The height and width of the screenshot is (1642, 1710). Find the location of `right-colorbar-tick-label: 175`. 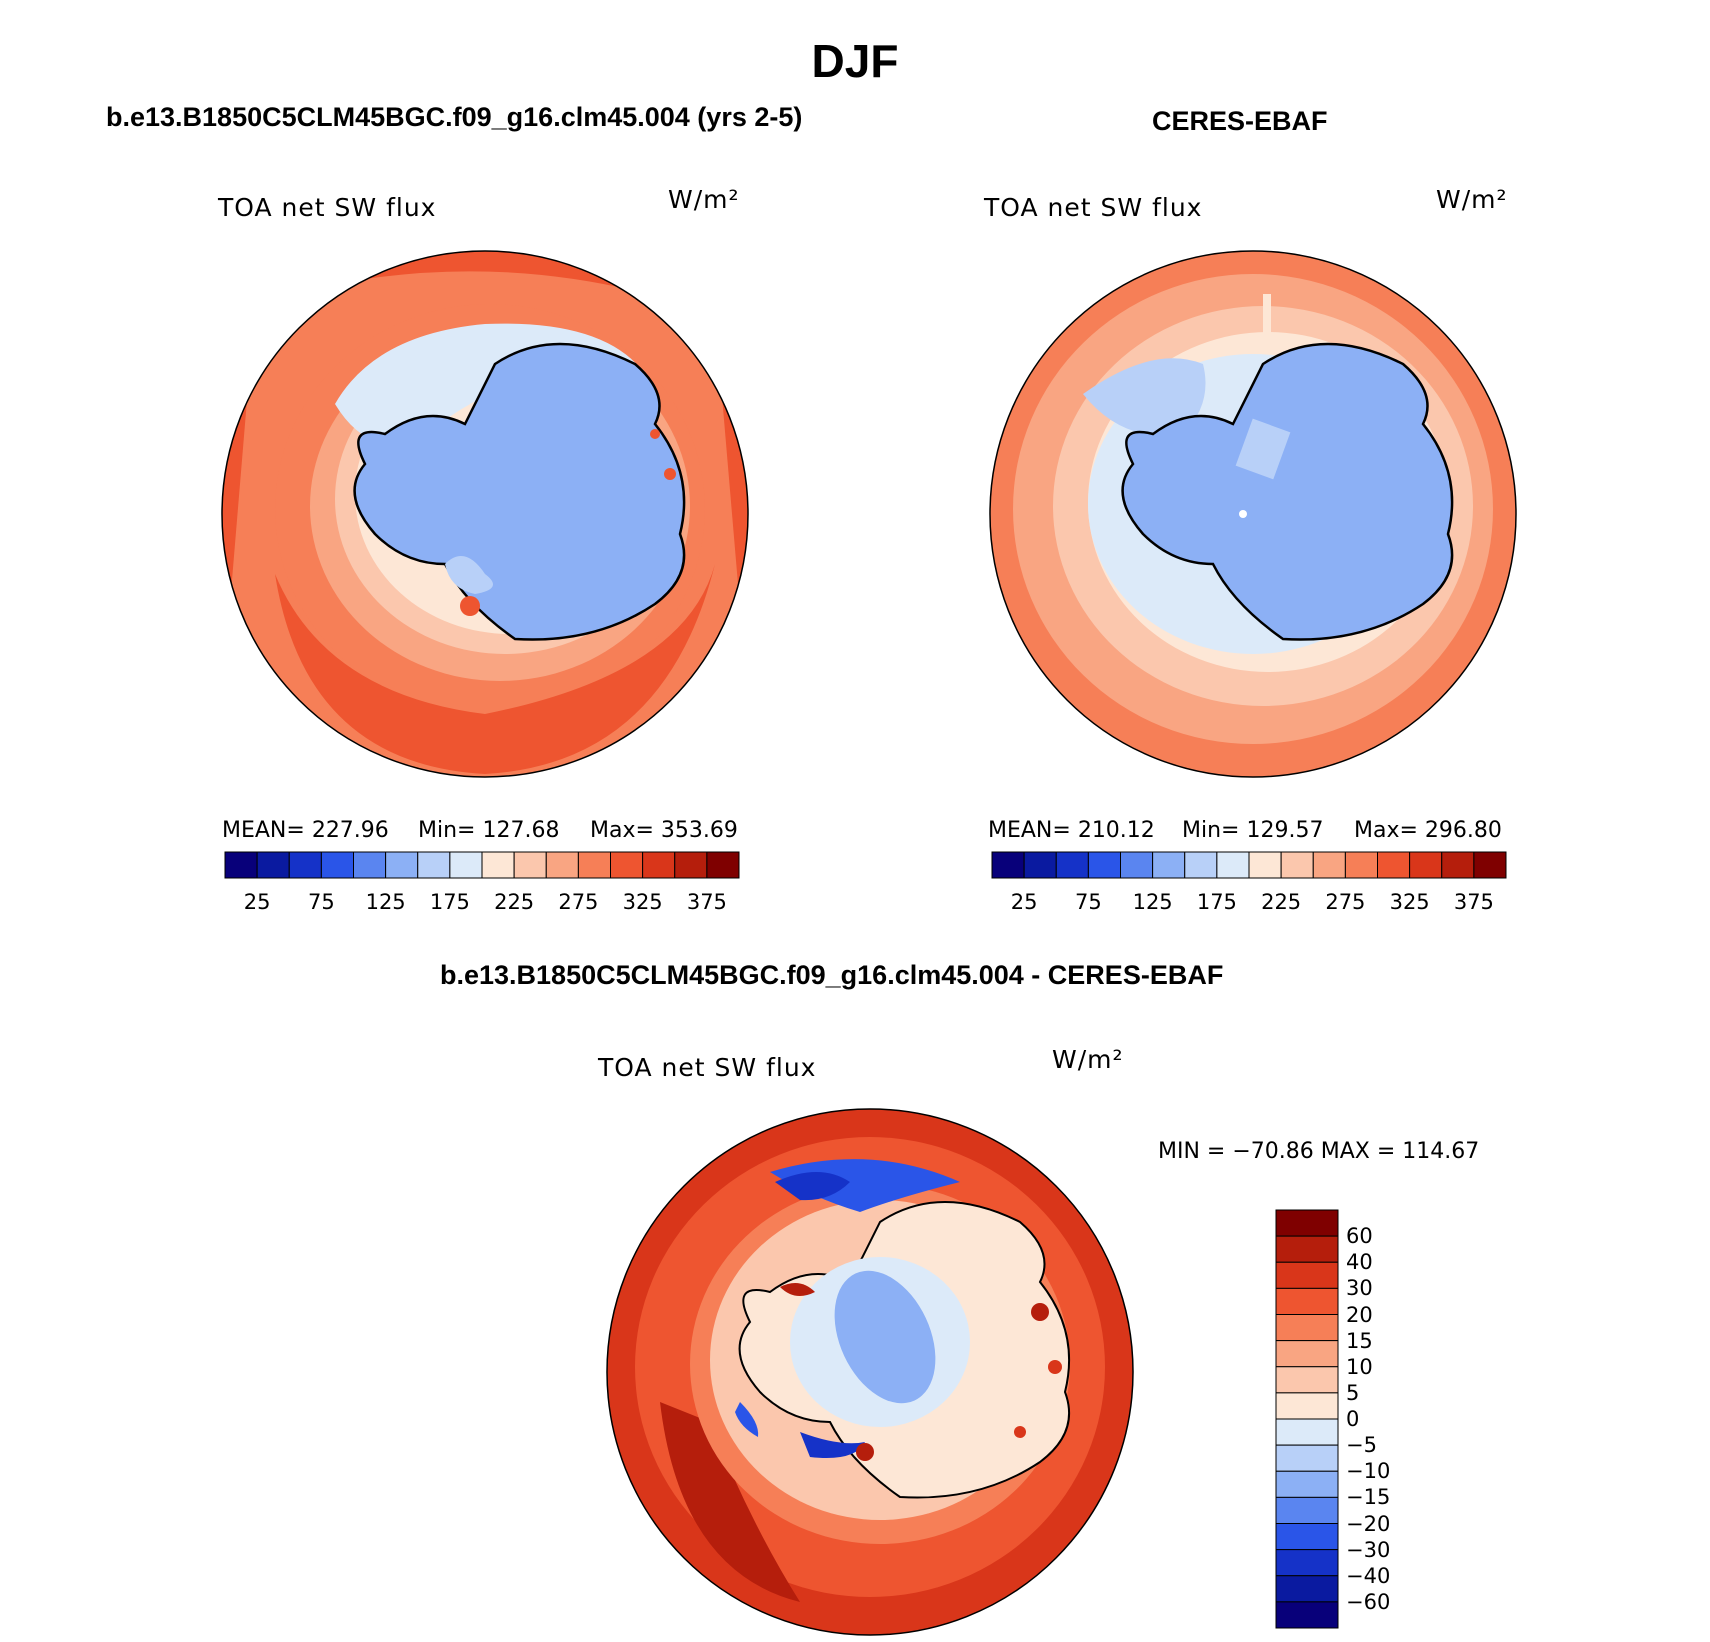

right-colorbar-tick-label: 175 is located at coordinates (1216, 902).